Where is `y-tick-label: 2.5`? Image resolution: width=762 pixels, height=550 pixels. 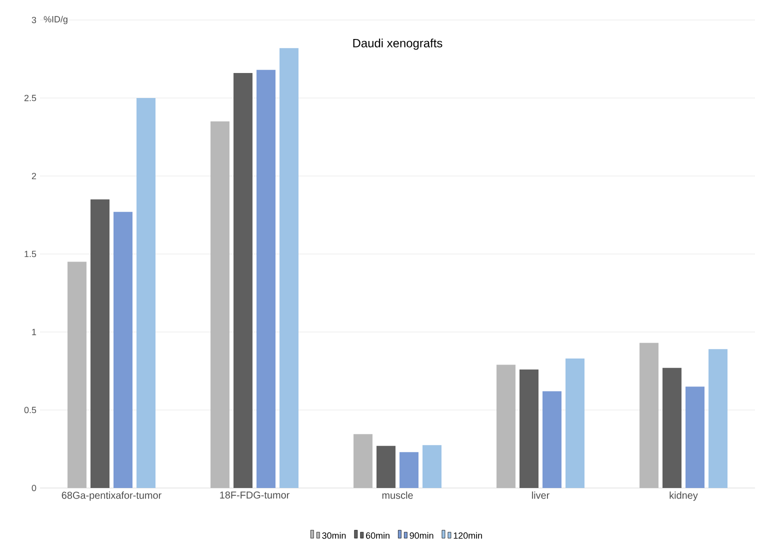
y-tick-label: 2.5 is located at coordinates (30, 98).